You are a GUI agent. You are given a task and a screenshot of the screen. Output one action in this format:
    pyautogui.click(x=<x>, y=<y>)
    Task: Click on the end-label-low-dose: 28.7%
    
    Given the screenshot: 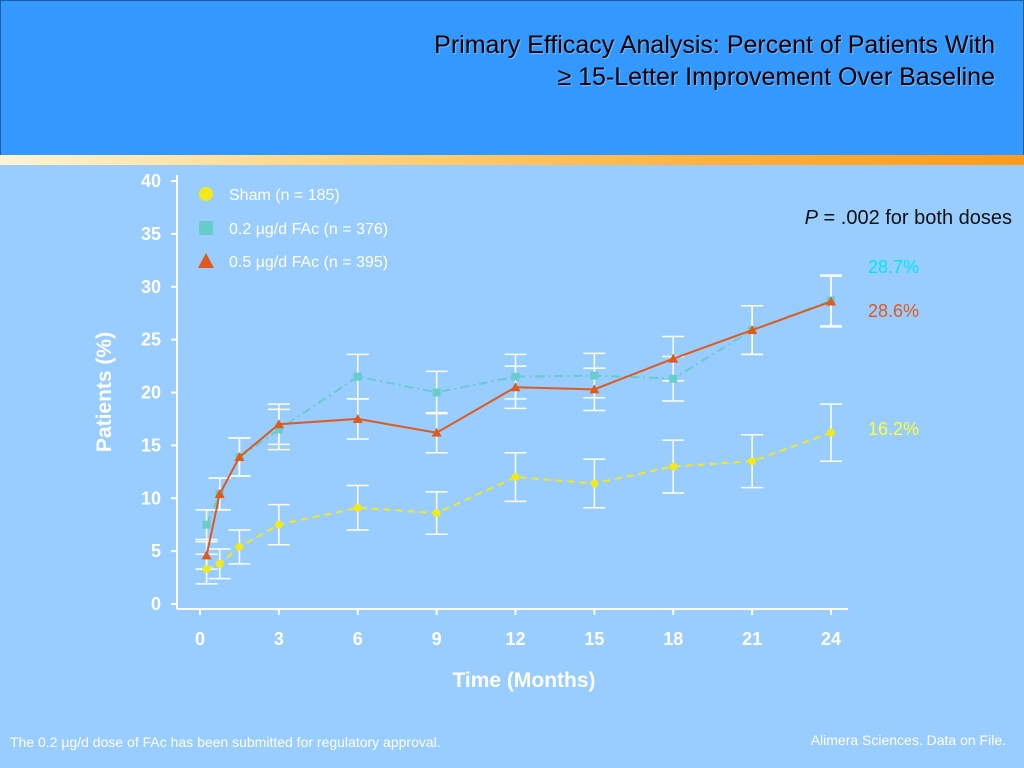 What is the action you would take?
    pyautogui.click(x=894, y=267)
    